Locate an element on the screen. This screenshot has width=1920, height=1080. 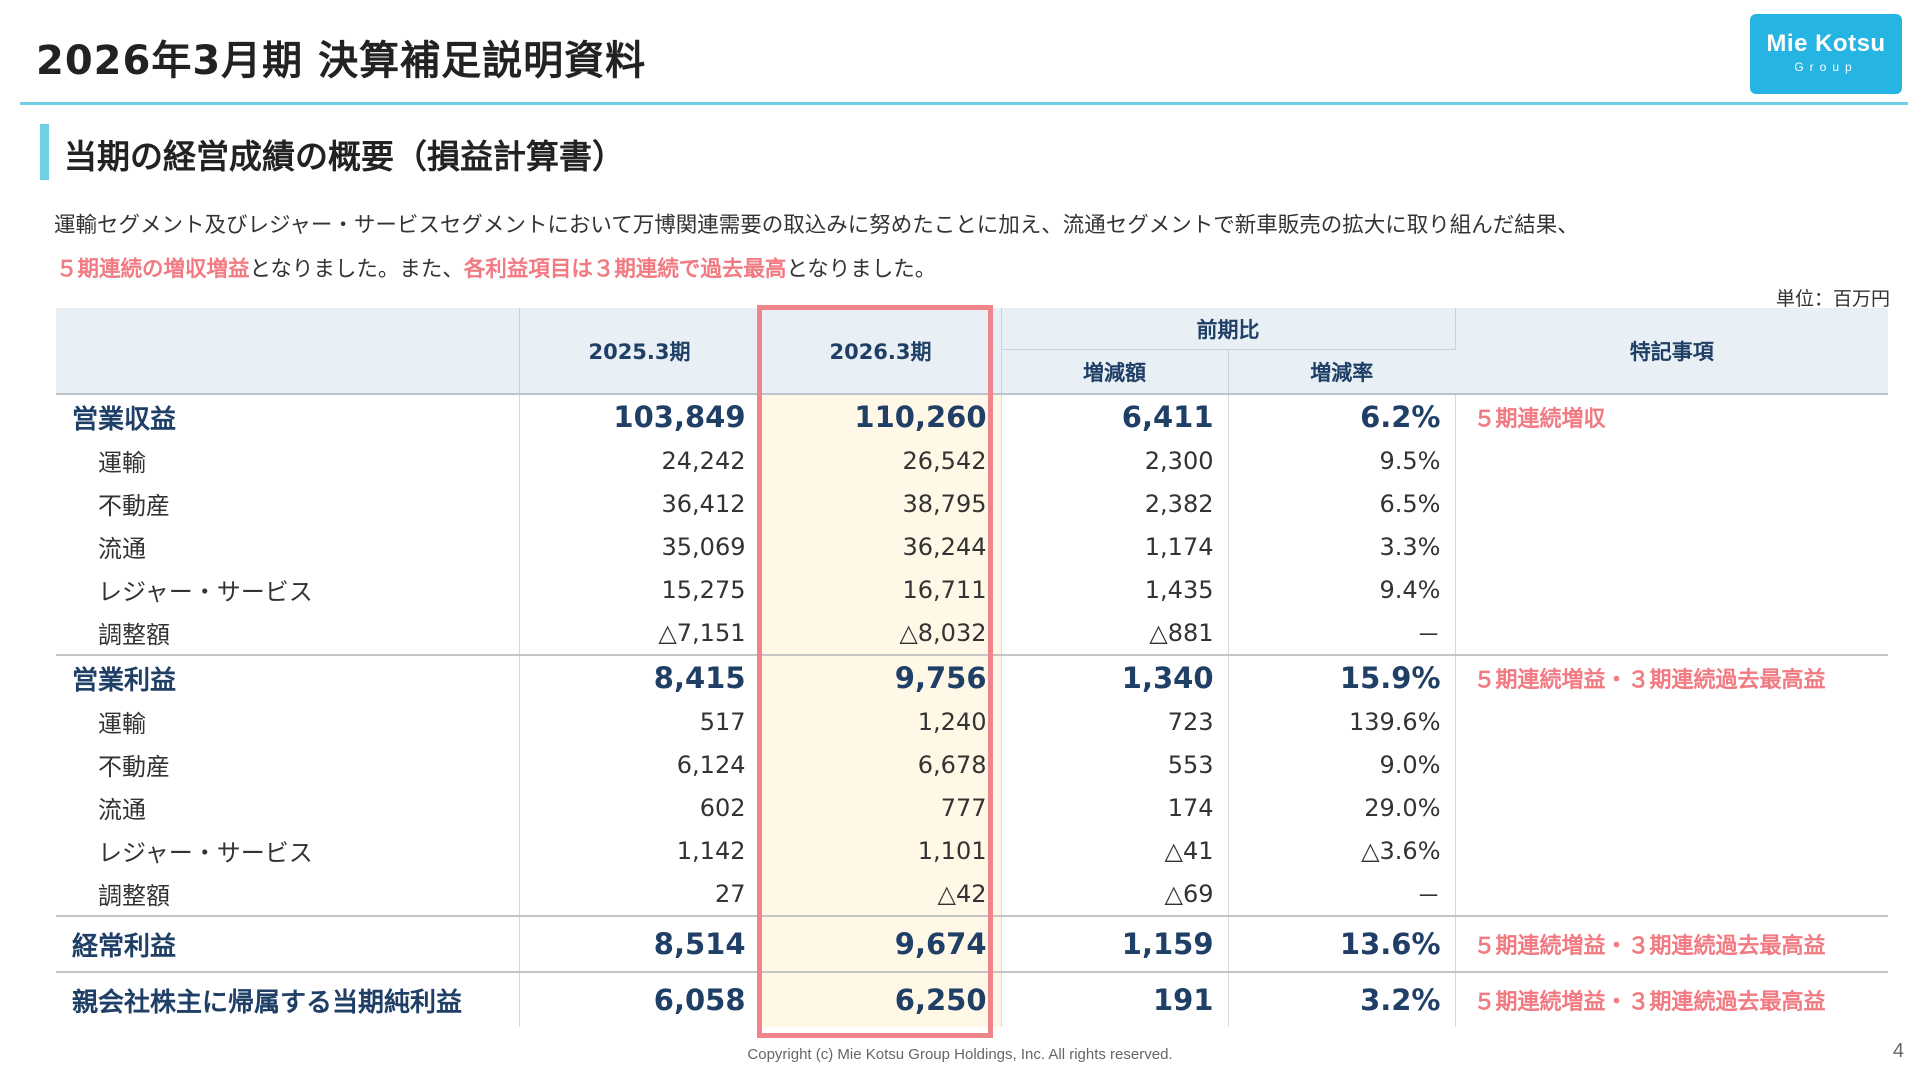
header-blank is located at coordinates (288, 351).